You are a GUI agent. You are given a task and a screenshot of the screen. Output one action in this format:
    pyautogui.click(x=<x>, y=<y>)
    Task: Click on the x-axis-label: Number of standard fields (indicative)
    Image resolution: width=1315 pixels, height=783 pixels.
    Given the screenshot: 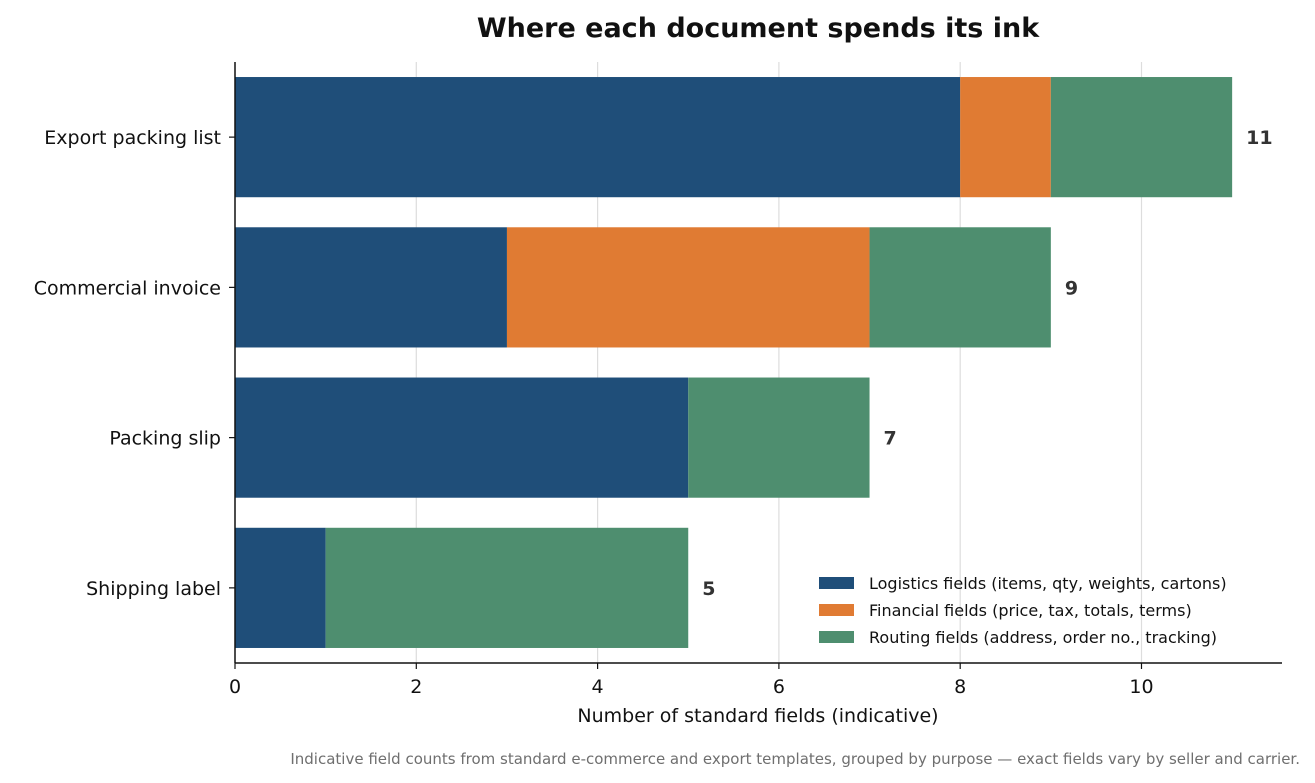 What is the action you would take?
    pyautogui.click(x=757, y=716)
    